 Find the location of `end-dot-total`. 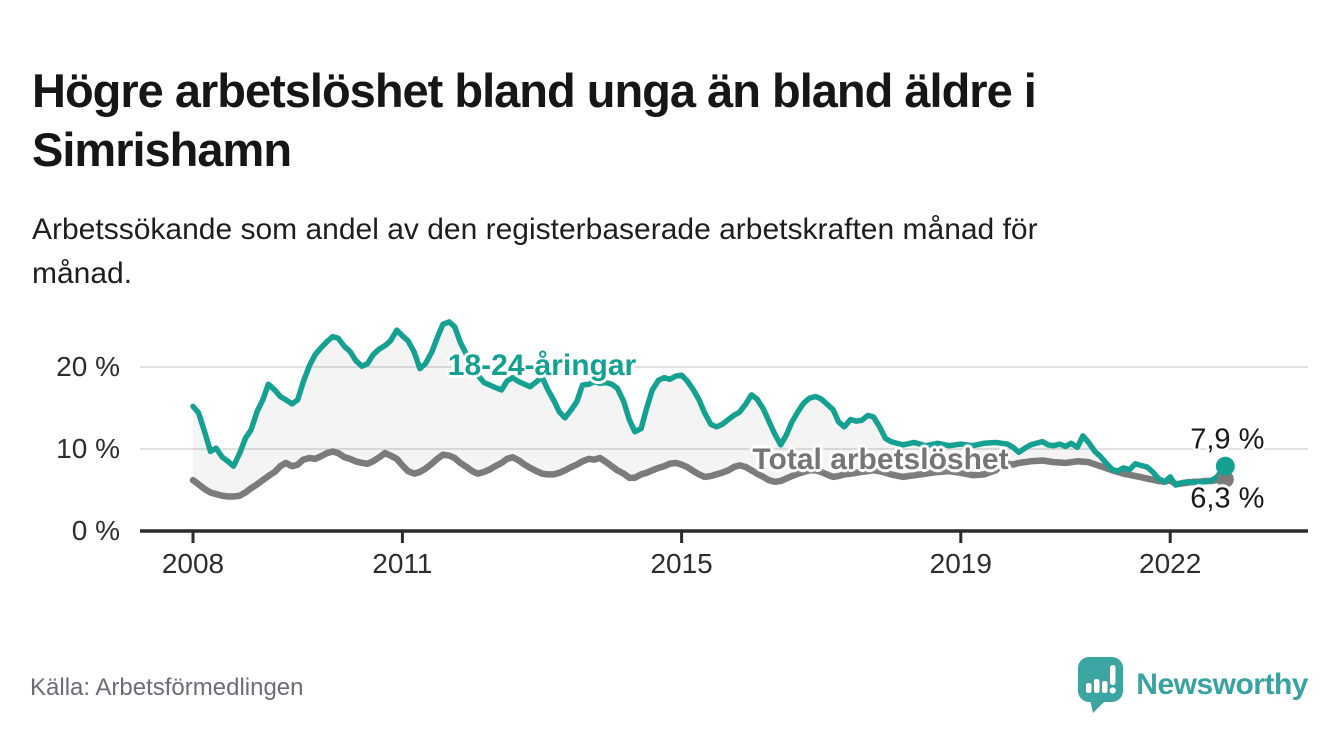

end-dot-total is located at coordinates (1225, 479).